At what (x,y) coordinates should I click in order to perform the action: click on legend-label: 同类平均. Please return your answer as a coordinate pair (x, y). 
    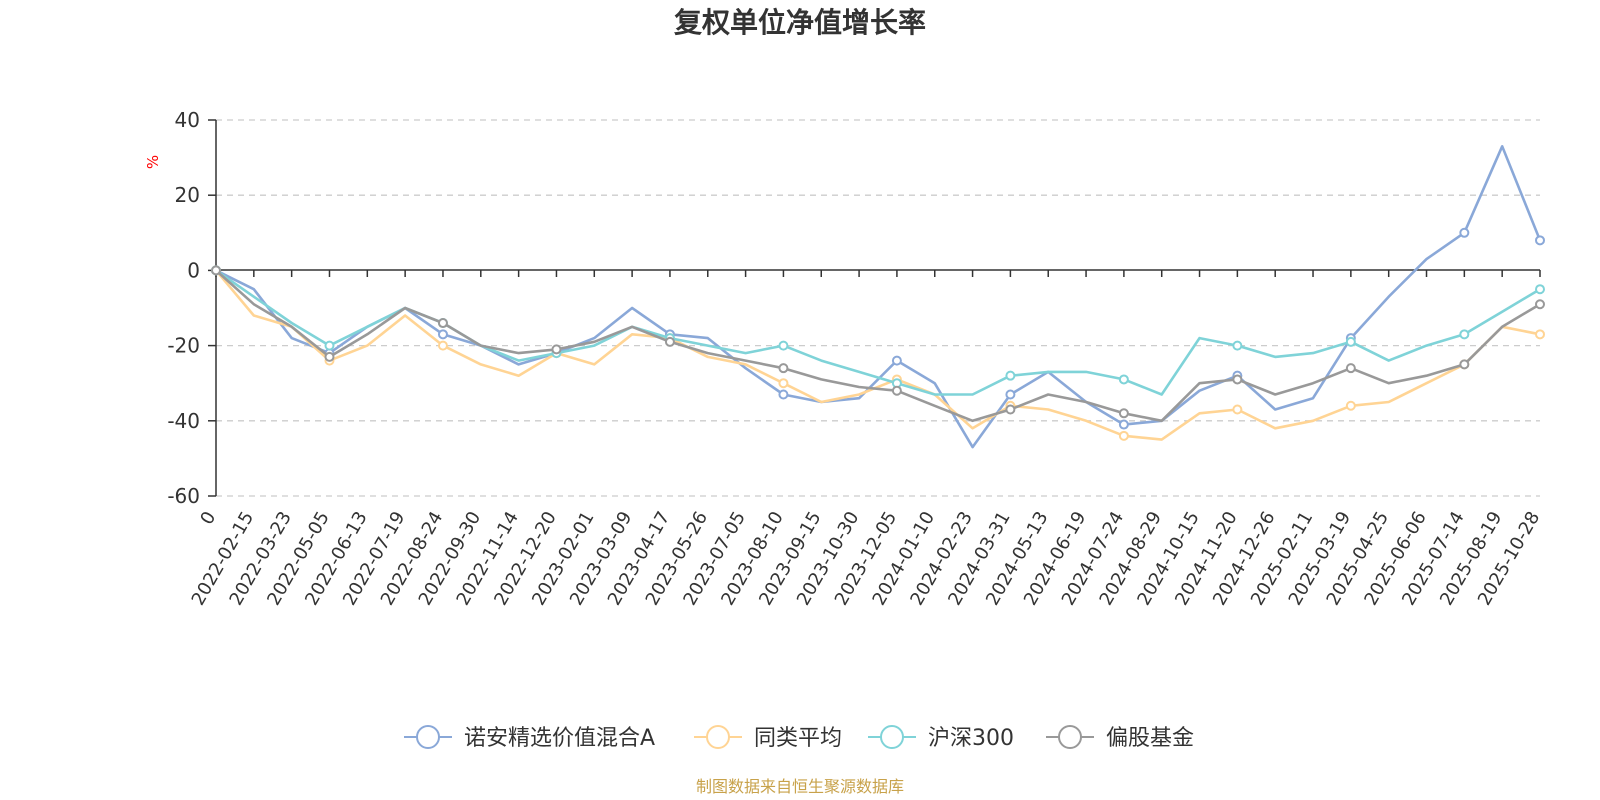
    Looking at the image, I should click on (798, 738).